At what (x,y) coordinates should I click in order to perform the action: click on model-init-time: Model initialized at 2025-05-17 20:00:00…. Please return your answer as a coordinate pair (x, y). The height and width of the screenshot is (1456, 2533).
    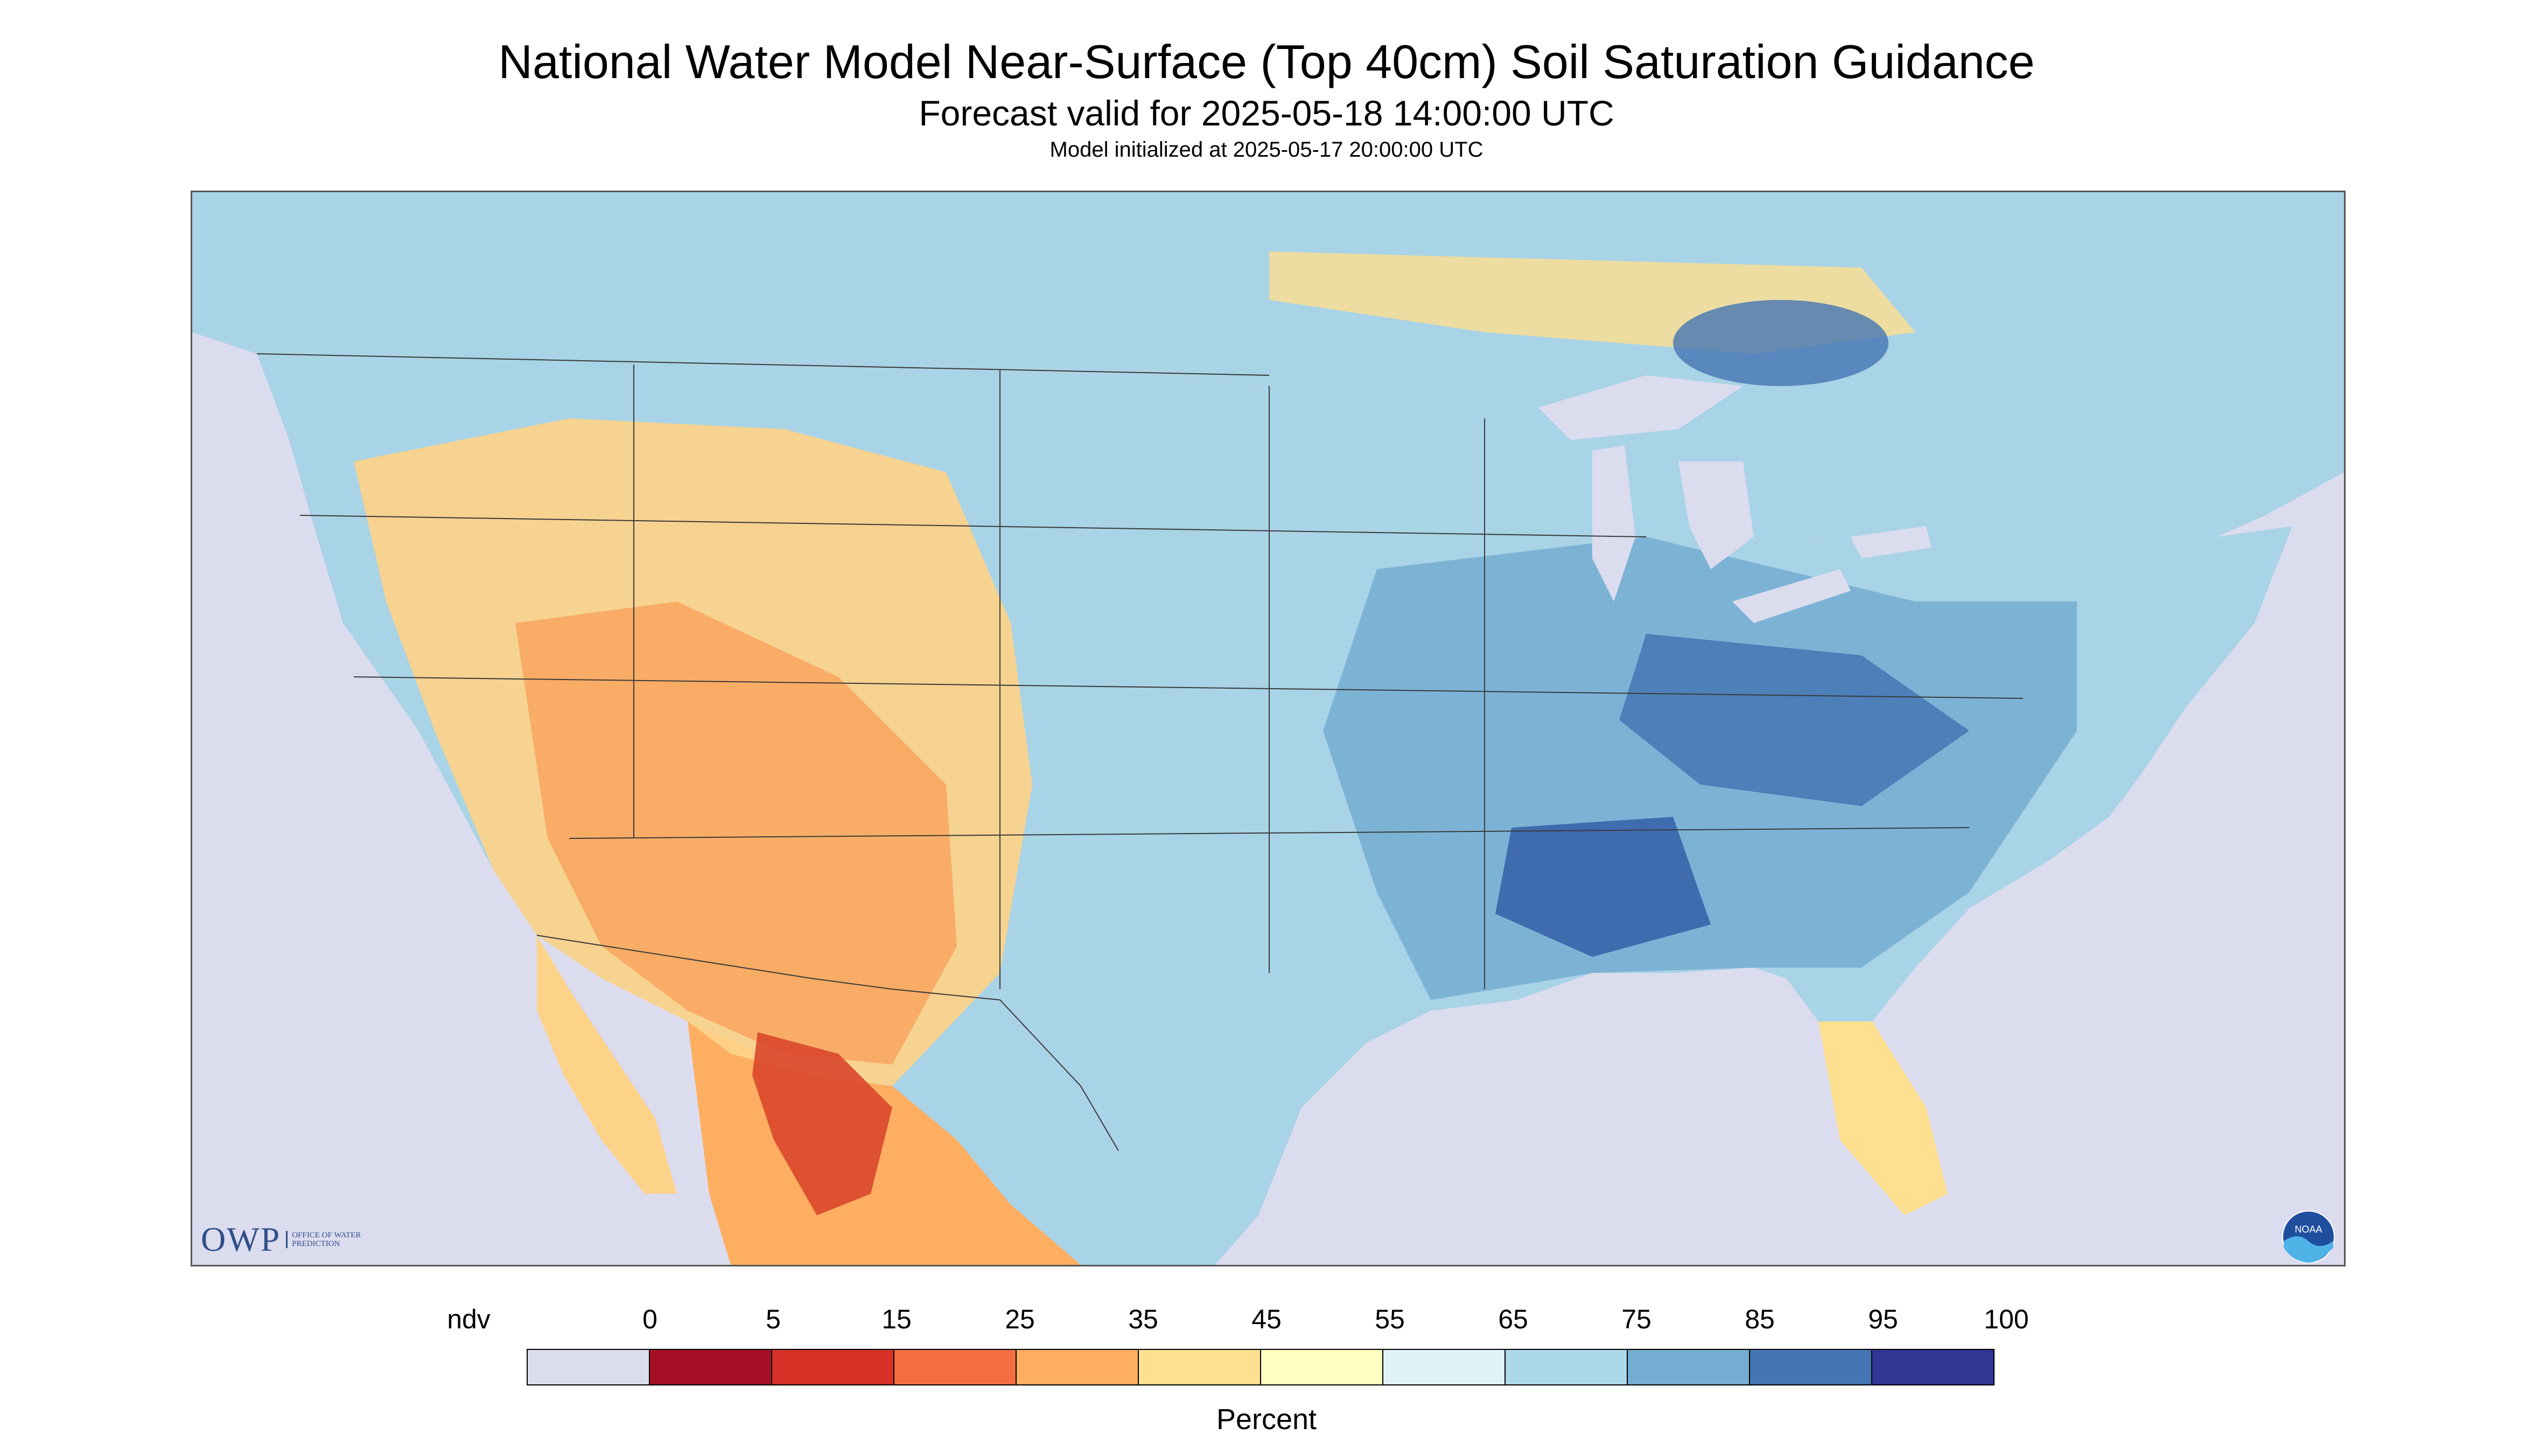
    Looking at the image, I should click on (1266, 150).